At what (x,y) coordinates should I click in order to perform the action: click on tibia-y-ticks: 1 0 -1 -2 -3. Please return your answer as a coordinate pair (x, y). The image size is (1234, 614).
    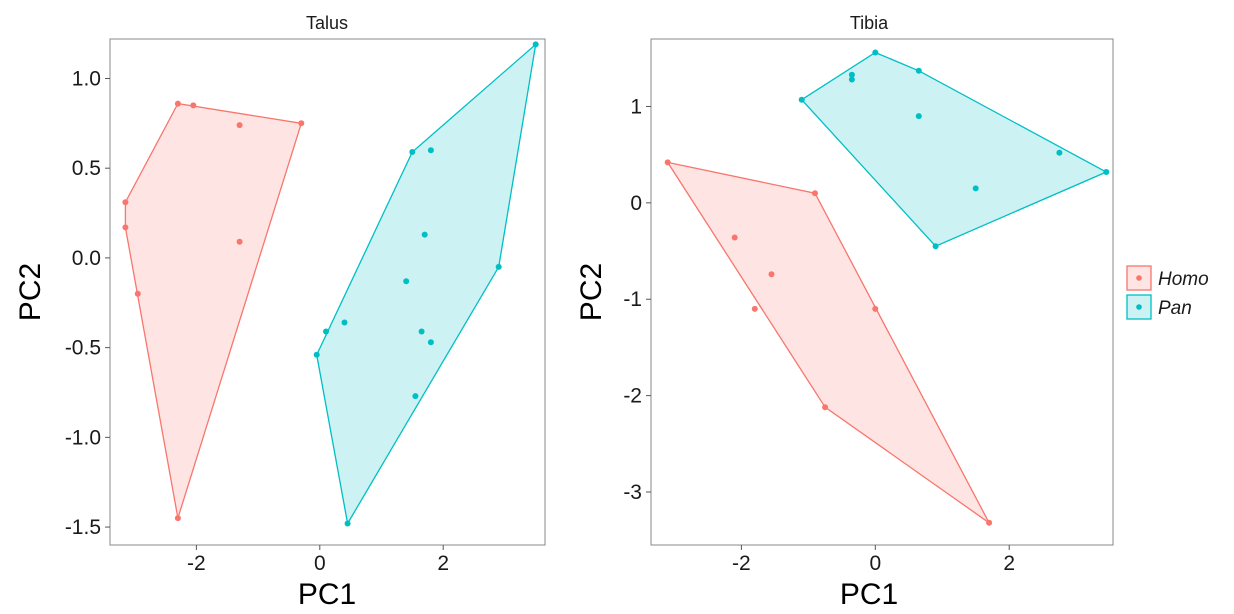
    Looking at the image, I should click on (637, 299).